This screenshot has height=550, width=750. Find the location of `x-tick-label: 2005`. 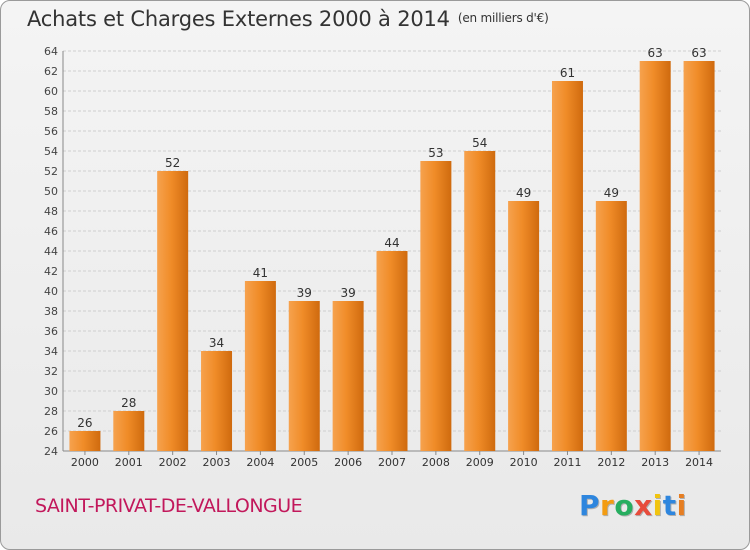

x-tick-label: 2005 is located at coordinates (304, 462).